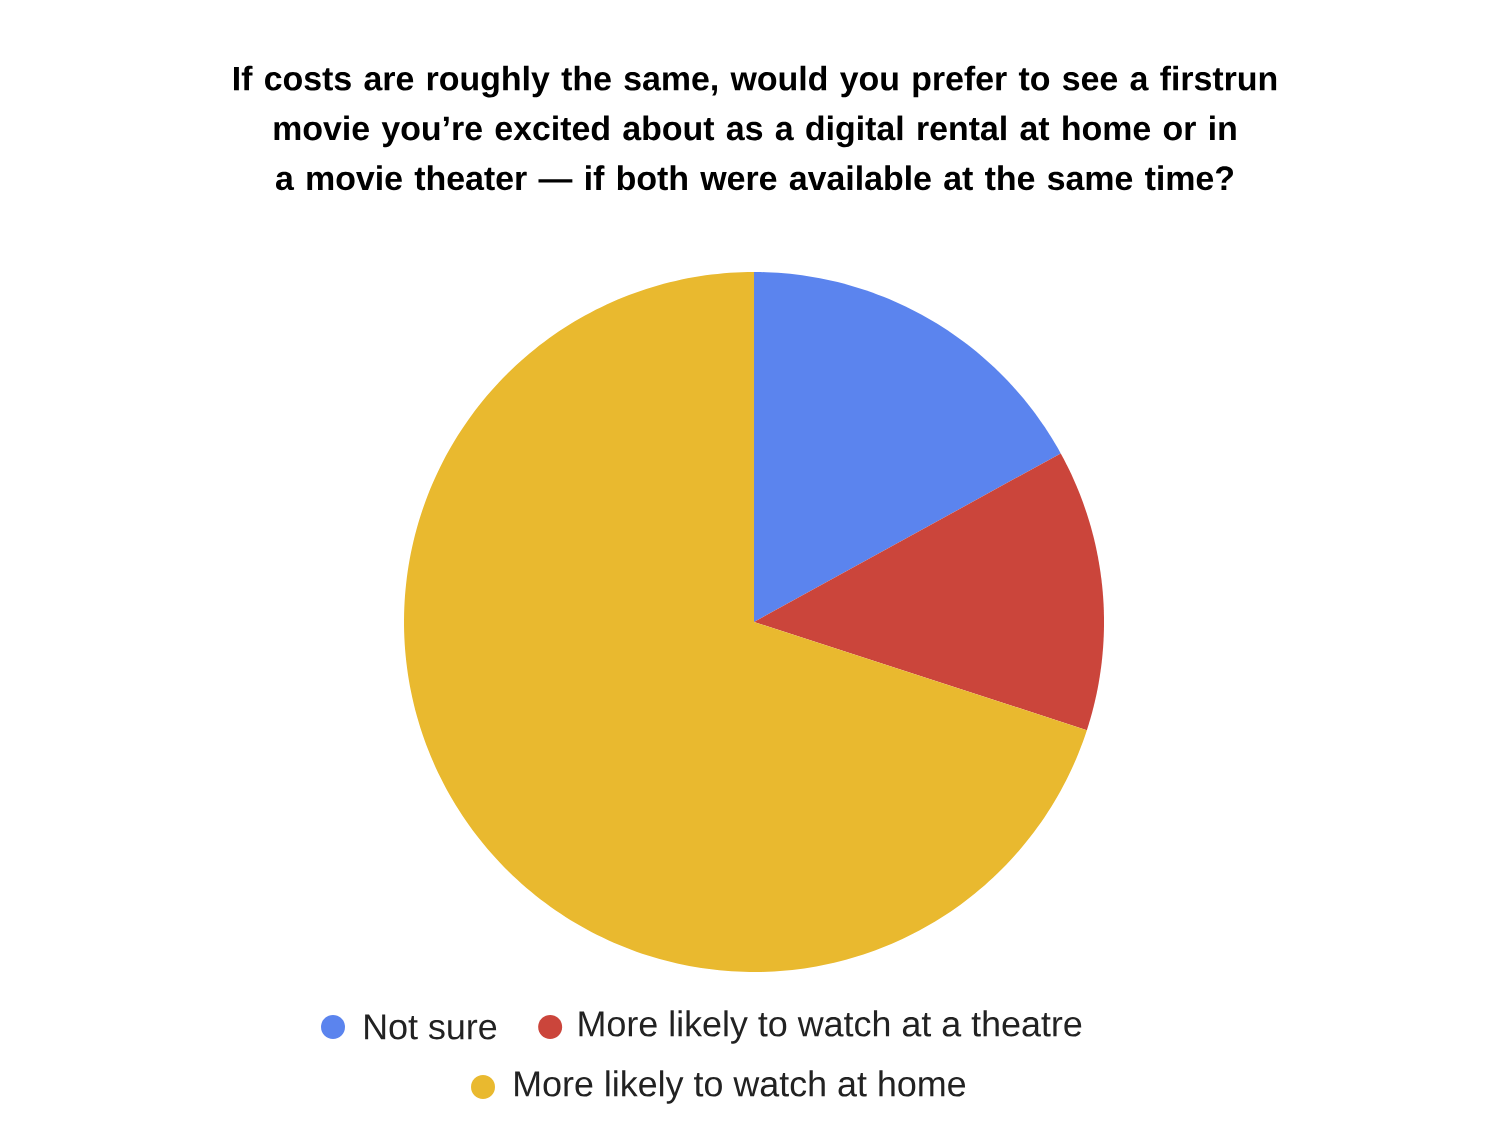  I want to click on legend-label: More likely to watch at a theatre, so click(830, 1027).